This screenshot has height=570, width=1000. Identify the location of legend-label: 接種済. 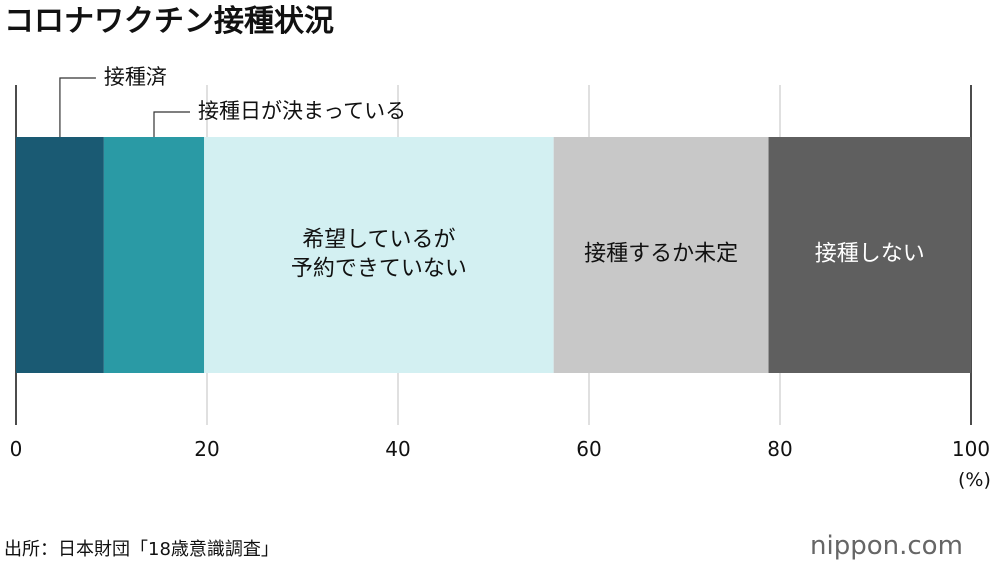
(135, 77).